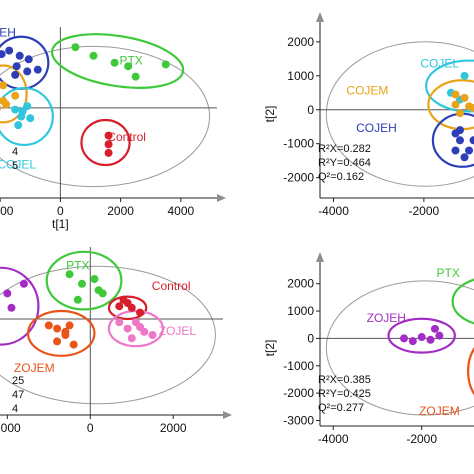 This screenshot has width=474, height=474. I want to click on group-label: ZOJEL, so click(178, 331).